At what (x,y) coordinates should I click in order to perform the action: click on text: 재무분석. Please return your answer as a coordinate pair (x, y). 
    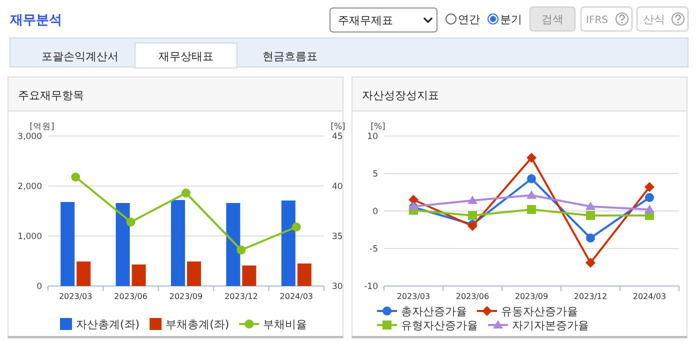
    Looking at the image, I should click on (35, 20).